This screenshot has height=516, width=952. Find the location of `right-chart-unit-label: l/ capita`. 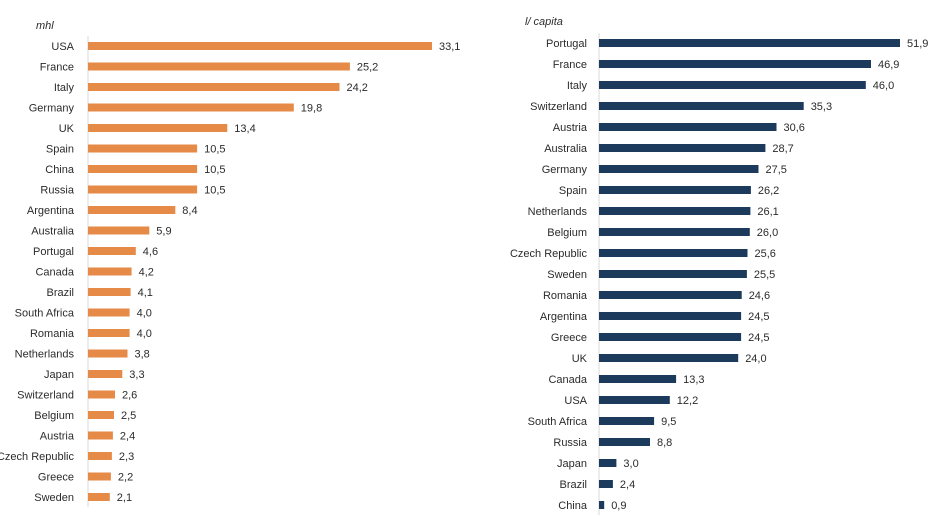

right-chart-unit-label: l/ capita is located at coordinates (544, 22).